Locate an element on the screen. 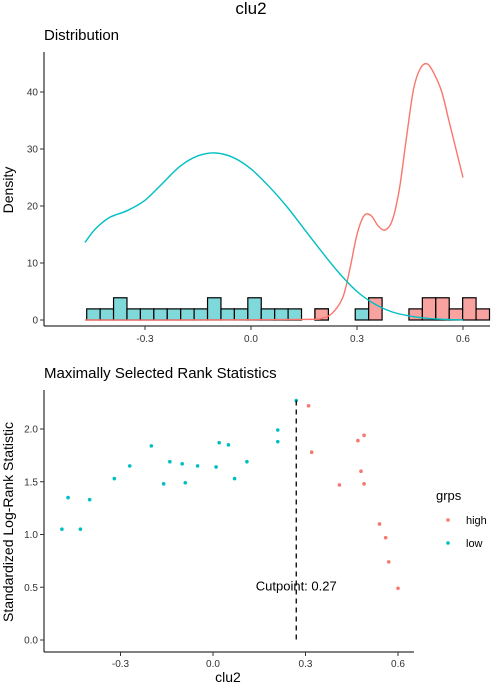 This screenshot has height=686, width=502. distribution-x-ticks: -0.3 0.0 0.3 0.6 is located at coordinates (303, 335).